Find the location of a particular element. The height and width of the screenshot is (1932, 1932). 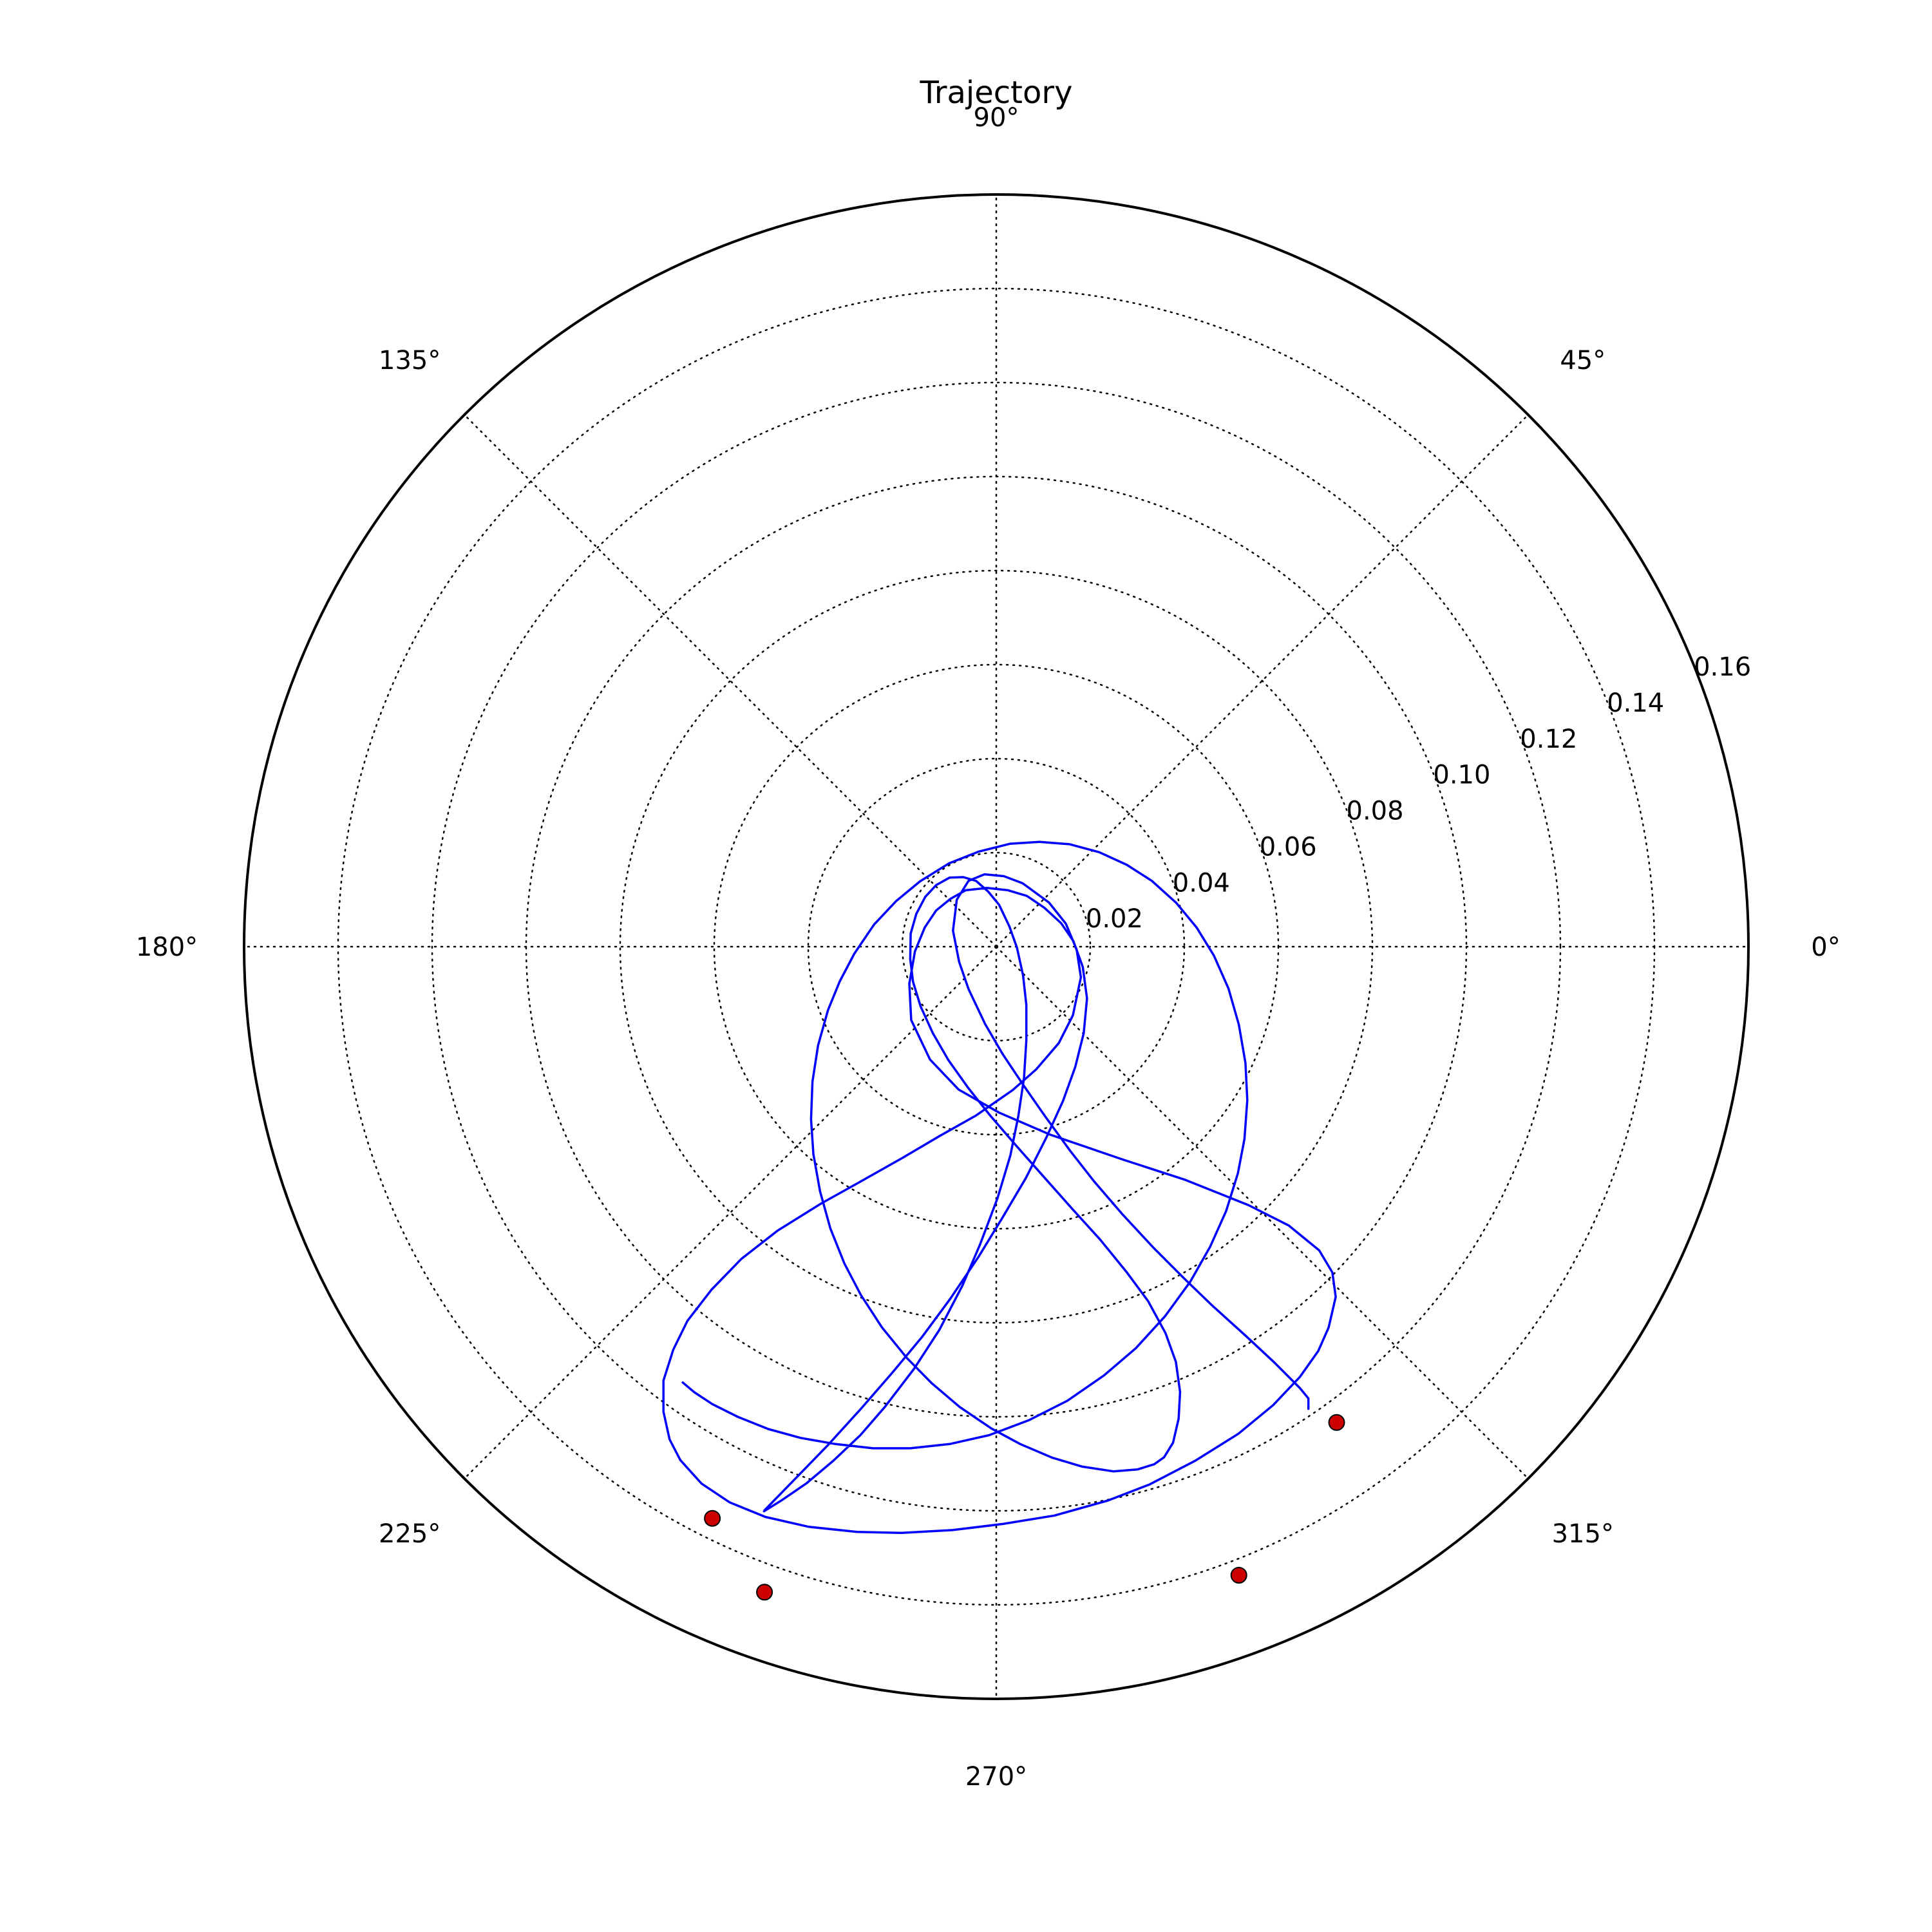

grid-ring-0.06 is located at coordinates (997, 946).